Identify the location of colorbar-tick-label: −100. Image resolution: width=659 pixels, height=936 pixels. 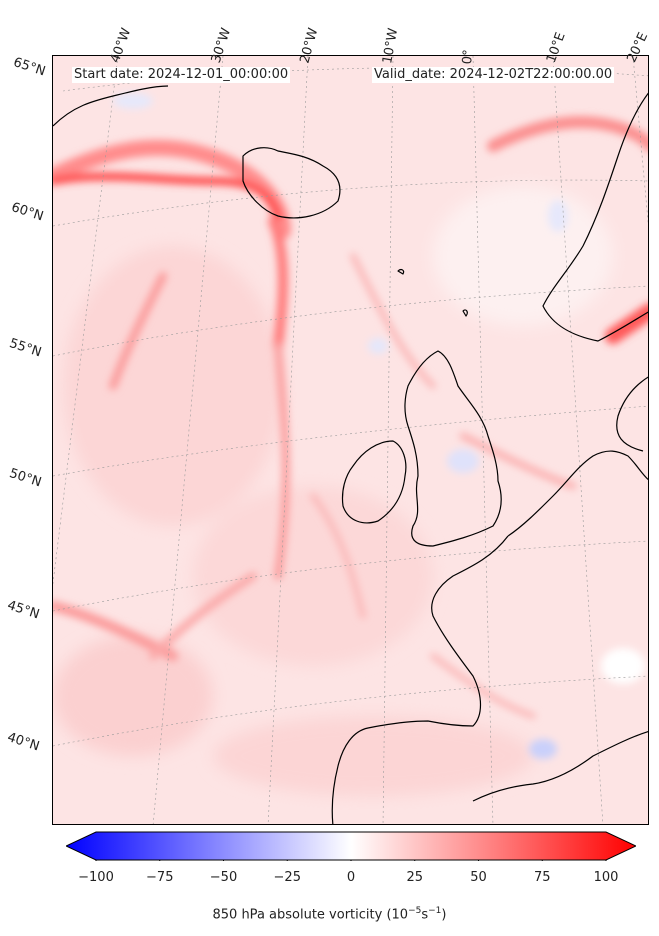
(96, 877).